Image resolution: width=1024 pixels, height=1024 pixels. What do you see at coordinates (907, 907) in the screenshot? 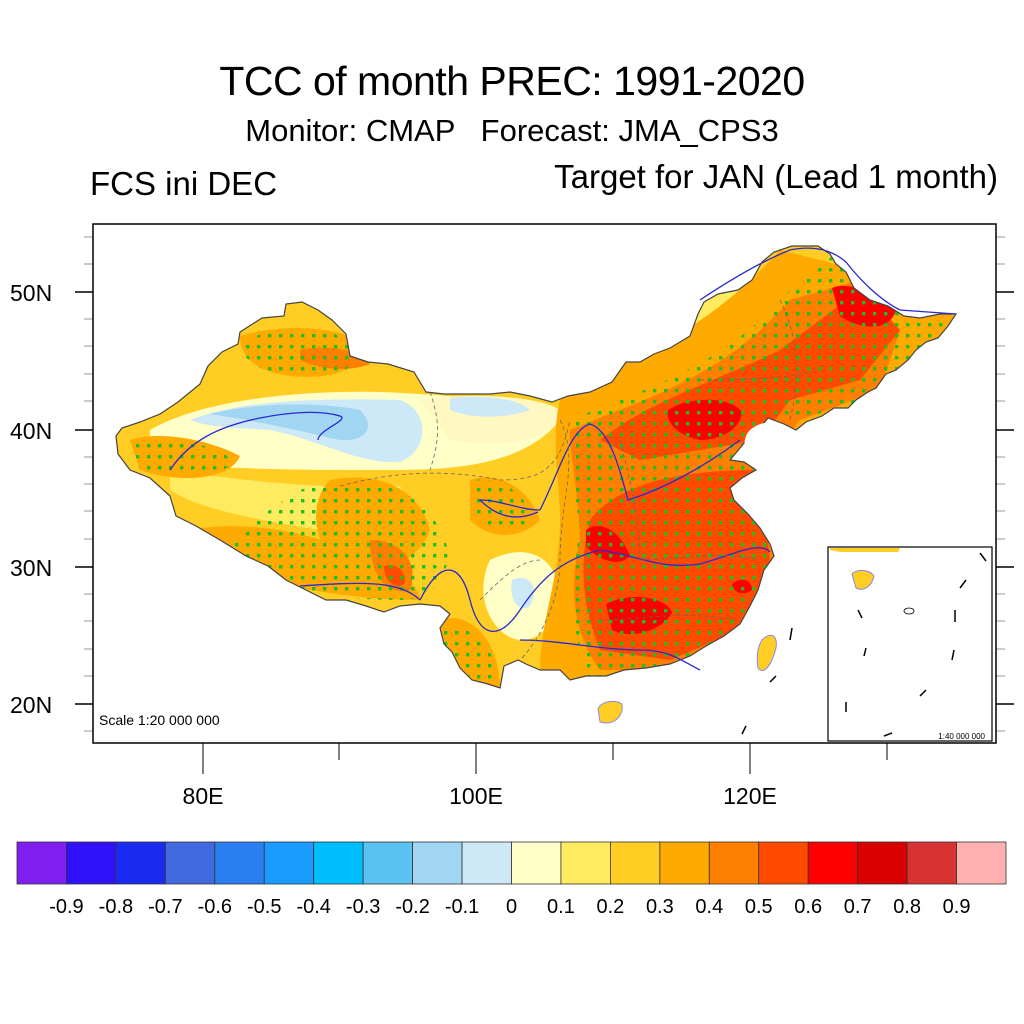
I see `colorbar-tick-label: 0.8` at bounding box center [907, 907].